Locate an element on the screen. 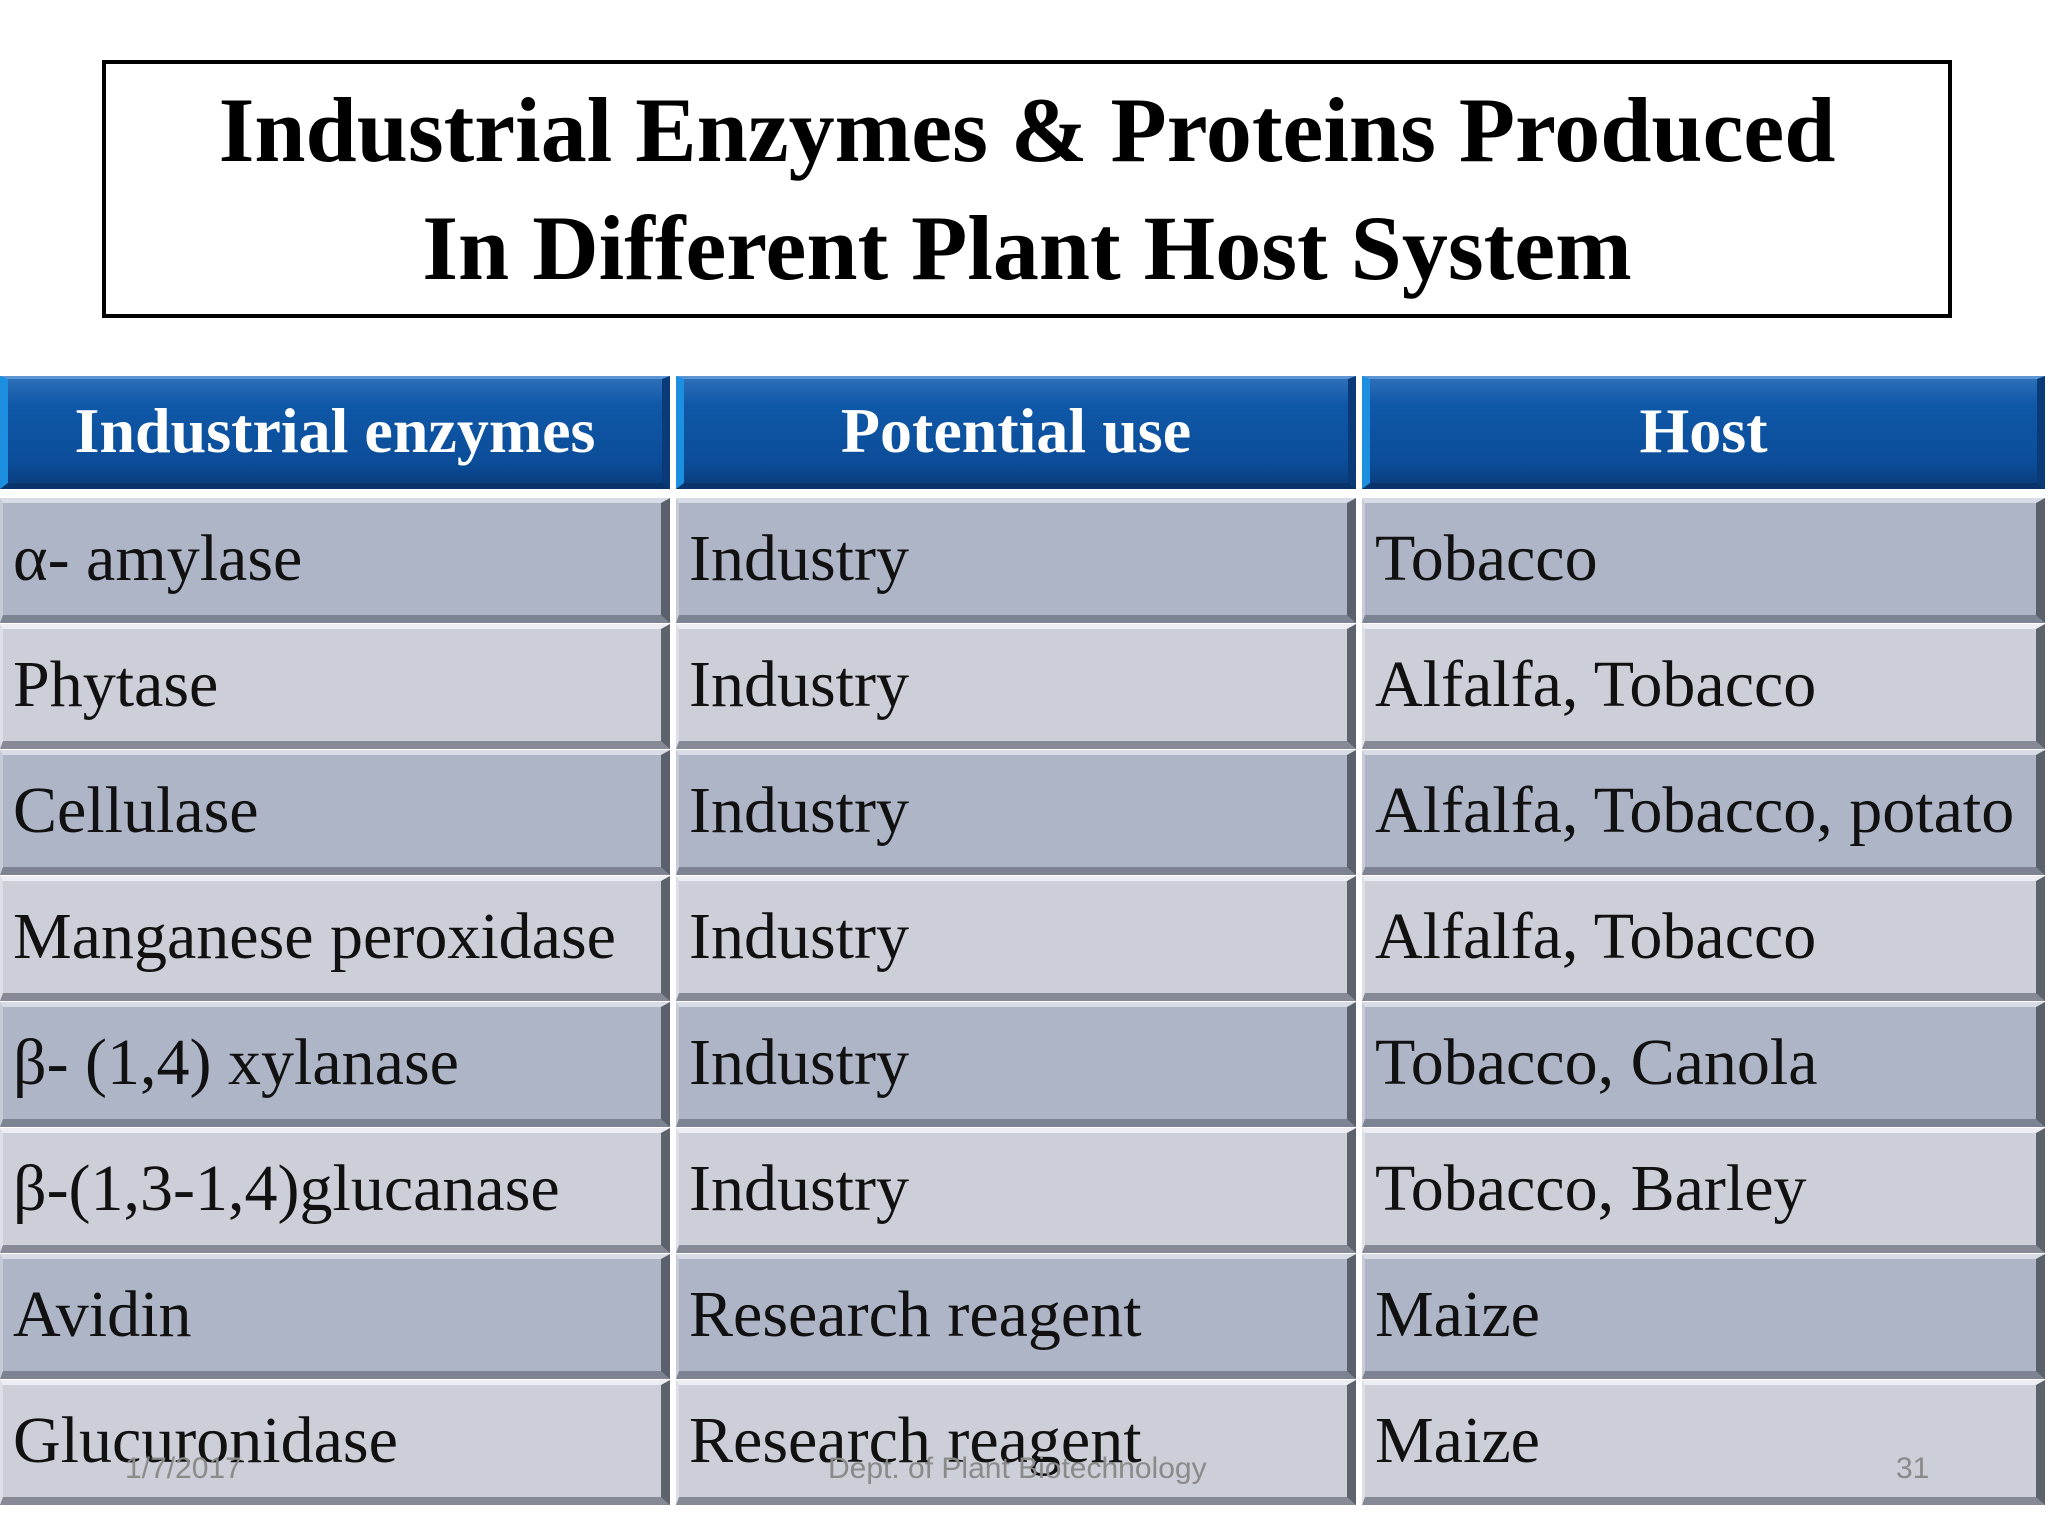  table-header-row: Industrial enzymes Potential use Host is located at coordinates (1022, 432).